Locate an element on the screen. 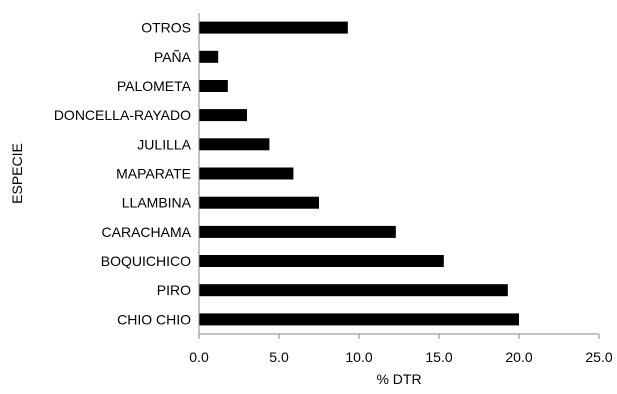 Image resolution: width=617 pixels, height=394 pixels. category-label: MAPARATE is located at coordinates (153, 174).